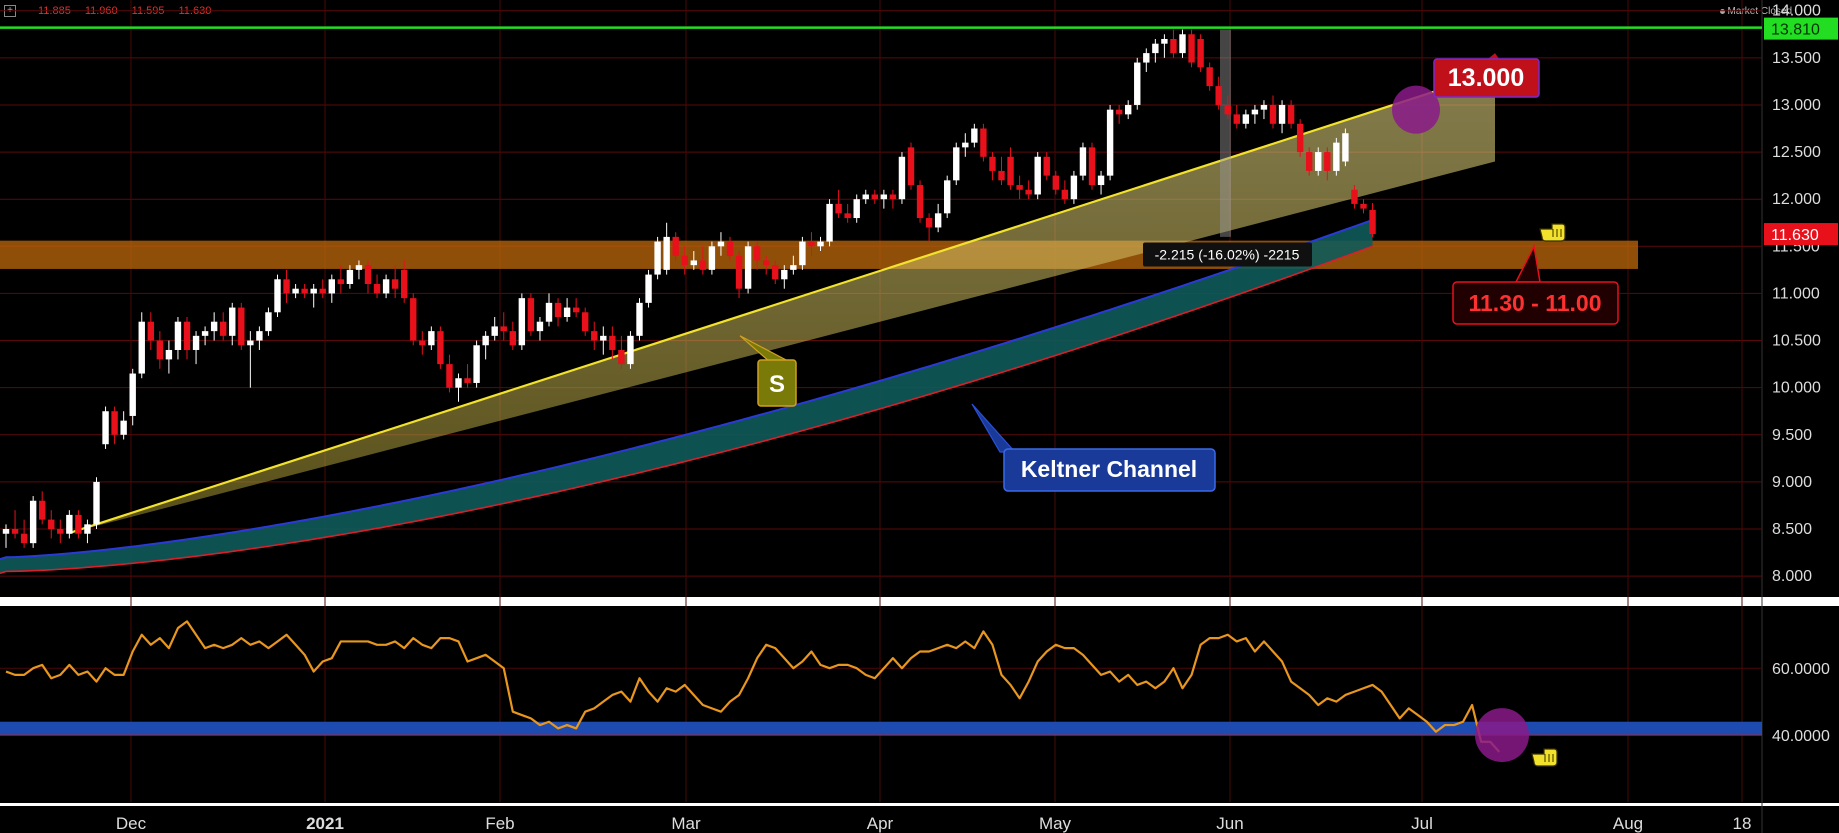 The image size is (1839, 833). What do you see at coordinates (1795, 235) in the screenshot?
I see `last-price-tag-text: 11.630` at bounding box center [1795, 235].